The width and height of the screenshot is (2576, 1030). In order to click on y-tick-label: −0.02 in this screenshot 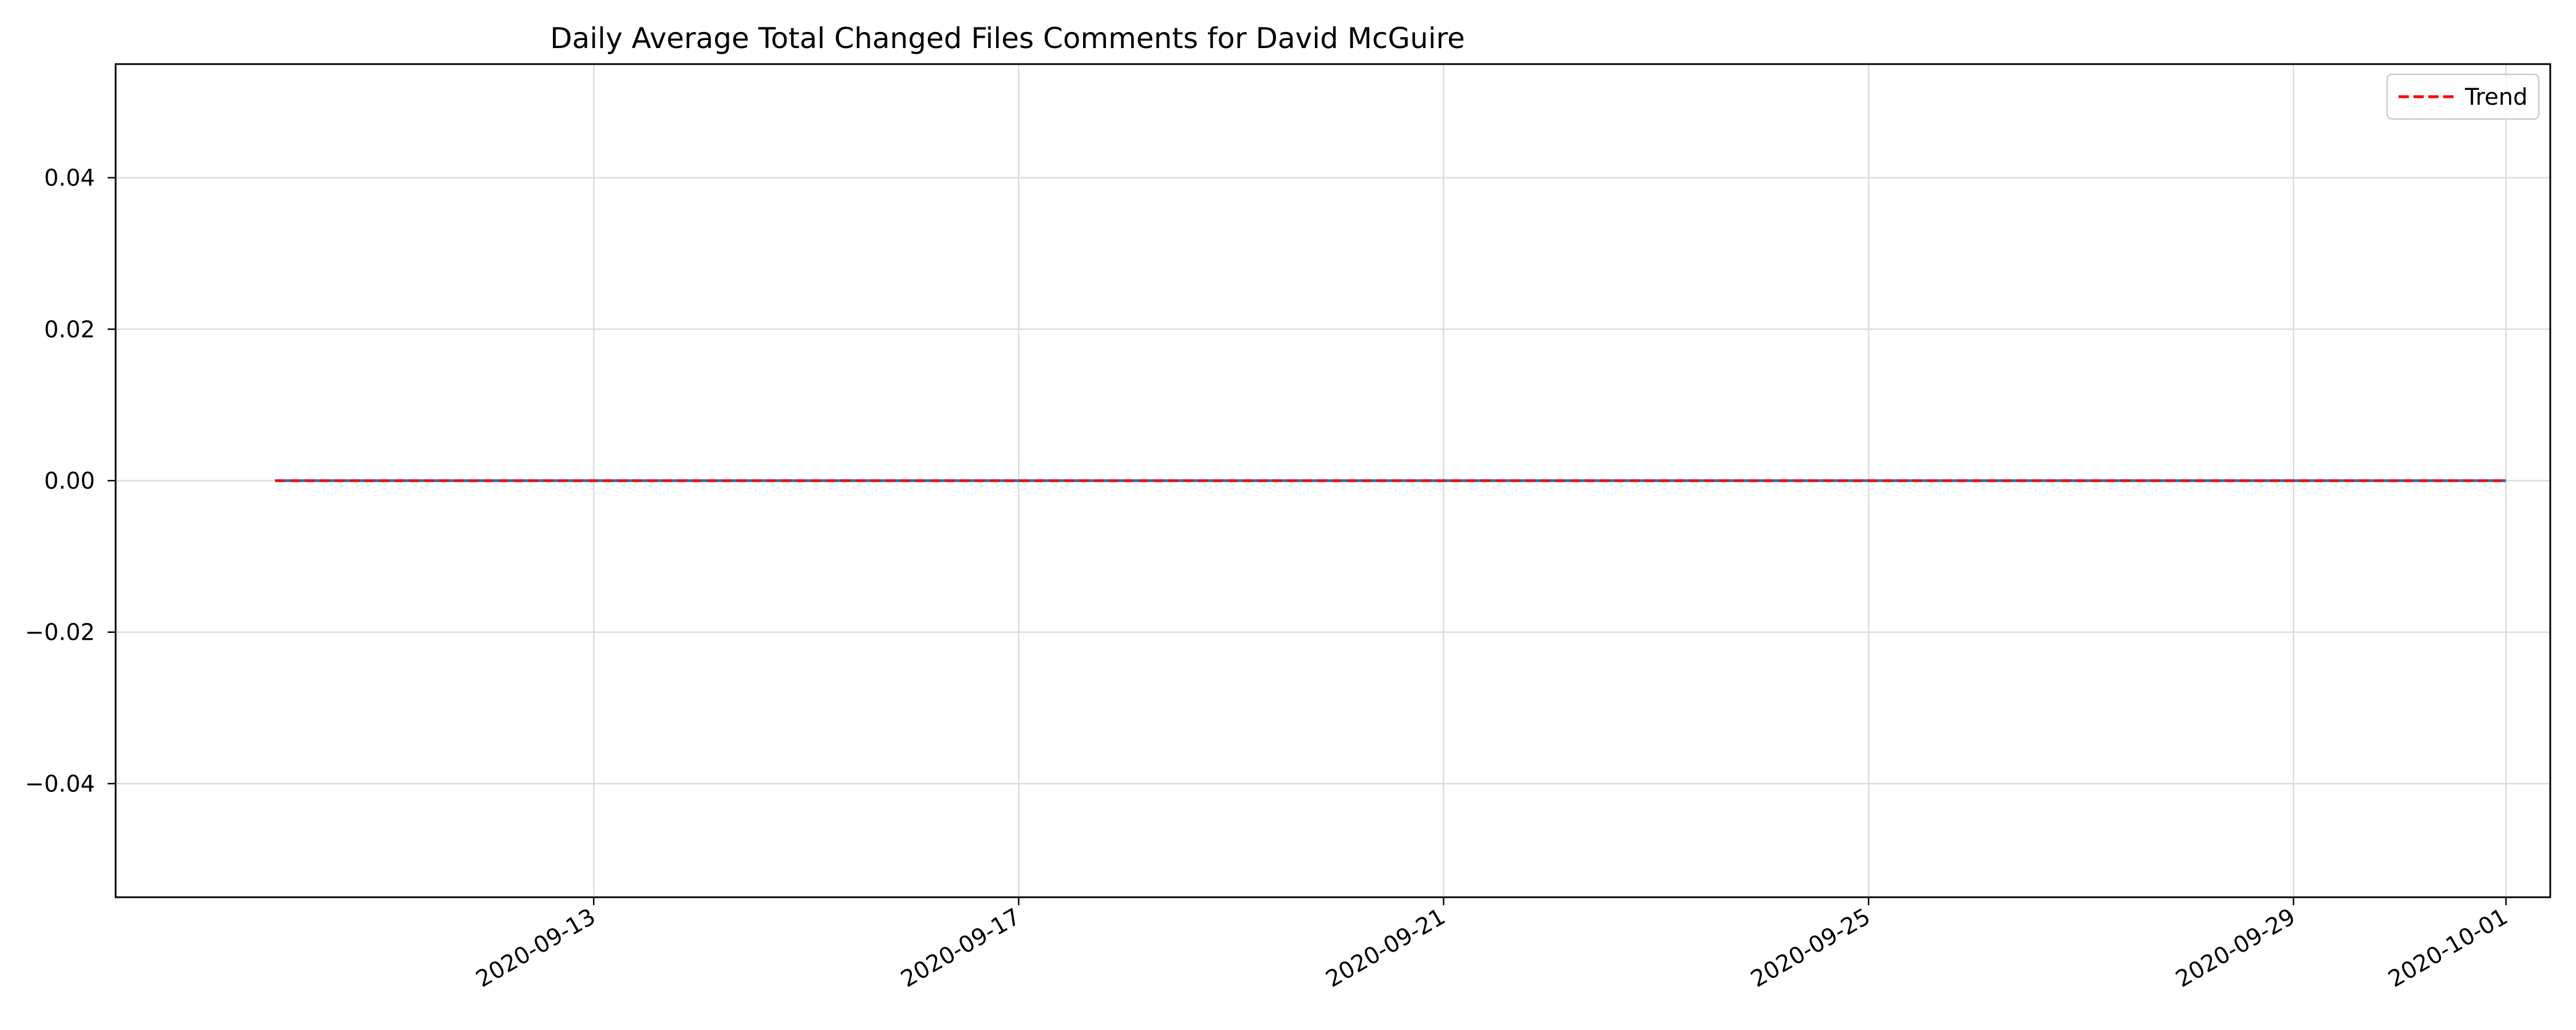, I will do `click(60, 633)`.